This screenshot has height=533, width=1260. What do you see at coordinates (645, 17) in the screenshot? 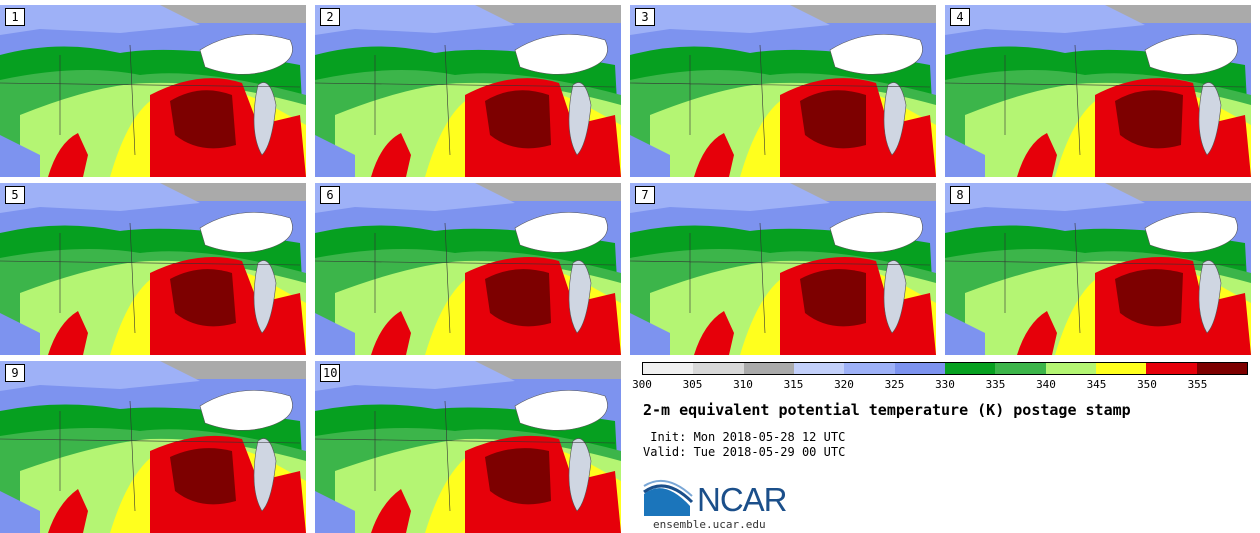
I see `panel-number-label: 3` at bounding box center [645, 17].